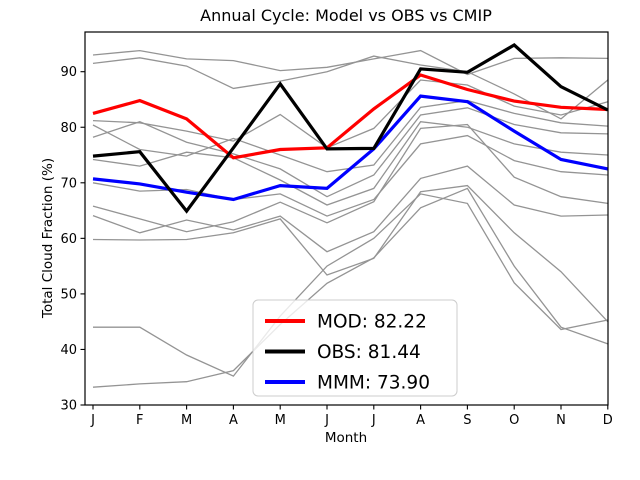  I want to click on y-axis-label: Total Cloud Fraction (%), so click(48, 238).